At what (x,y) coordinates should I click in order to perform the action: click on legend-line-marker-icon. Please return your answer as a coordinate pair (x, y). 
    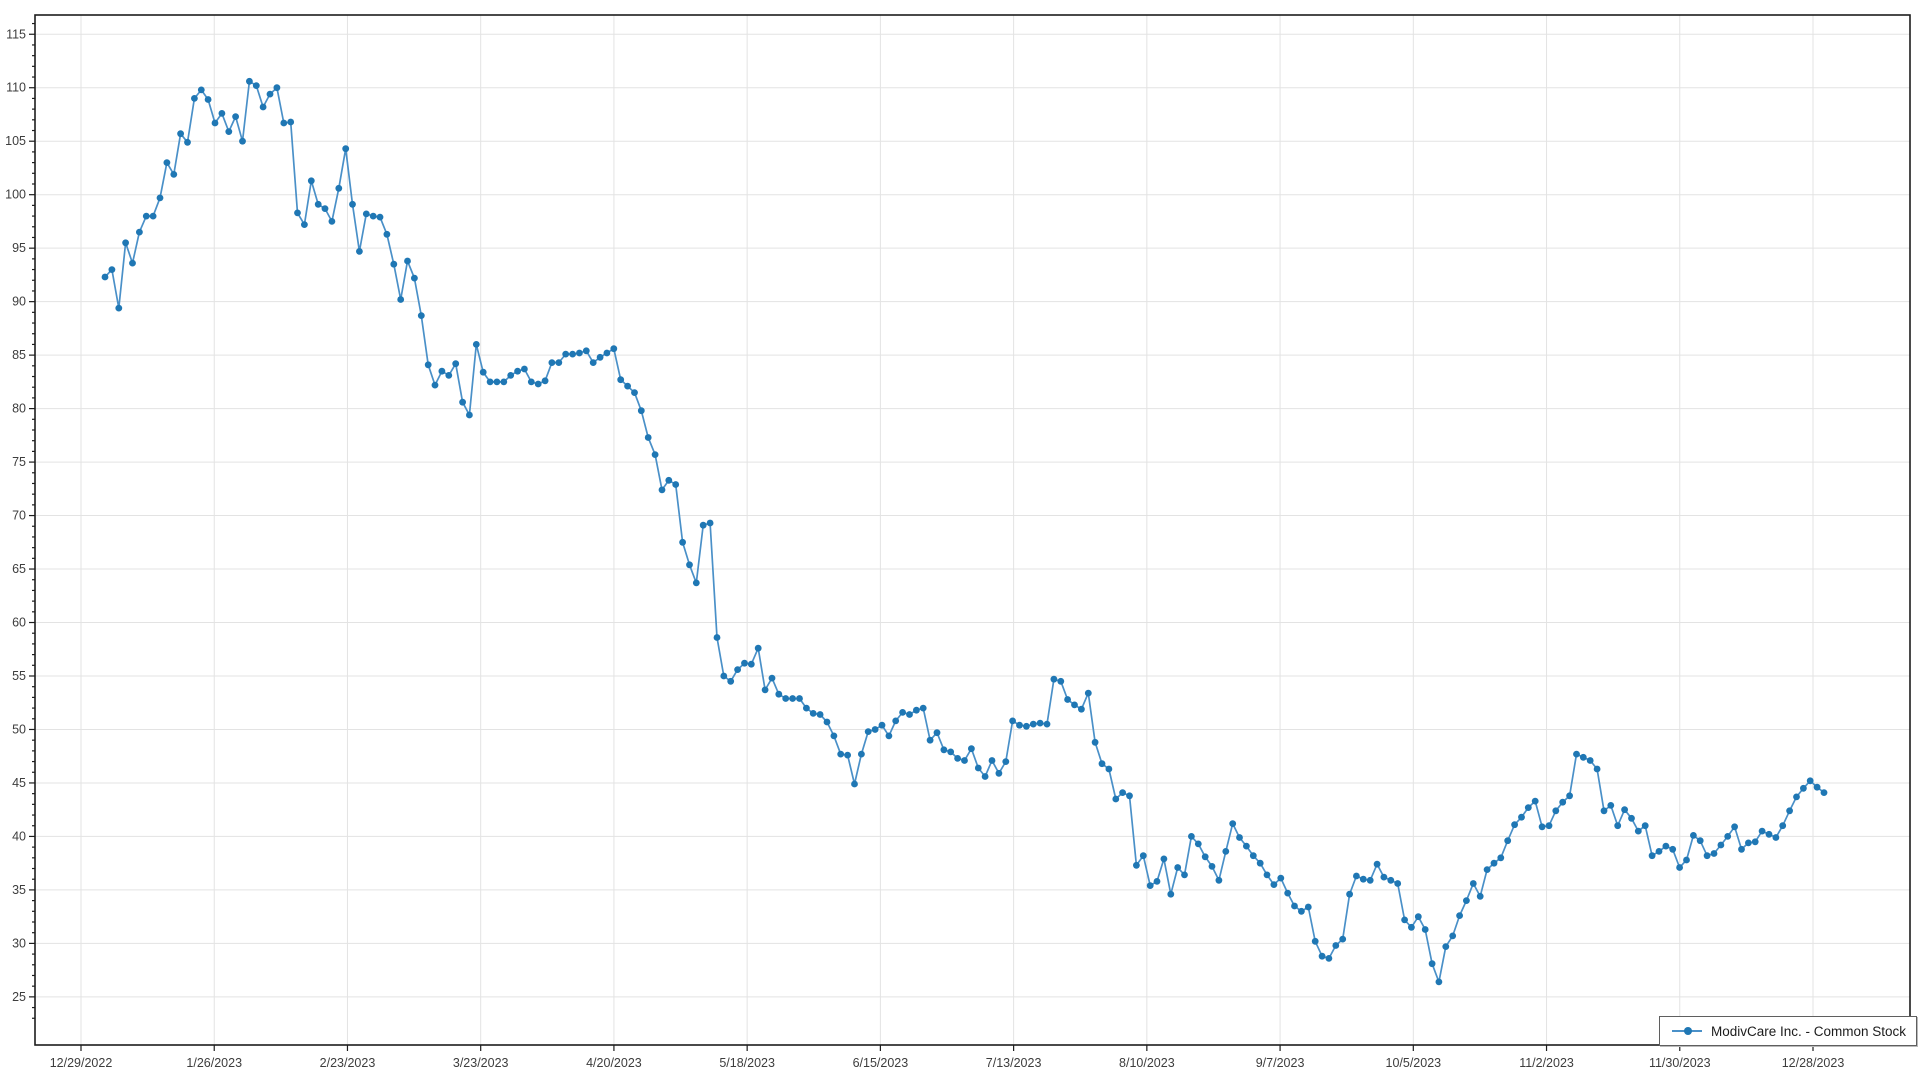
    Looking at the image, I should click on (1687, 1031).